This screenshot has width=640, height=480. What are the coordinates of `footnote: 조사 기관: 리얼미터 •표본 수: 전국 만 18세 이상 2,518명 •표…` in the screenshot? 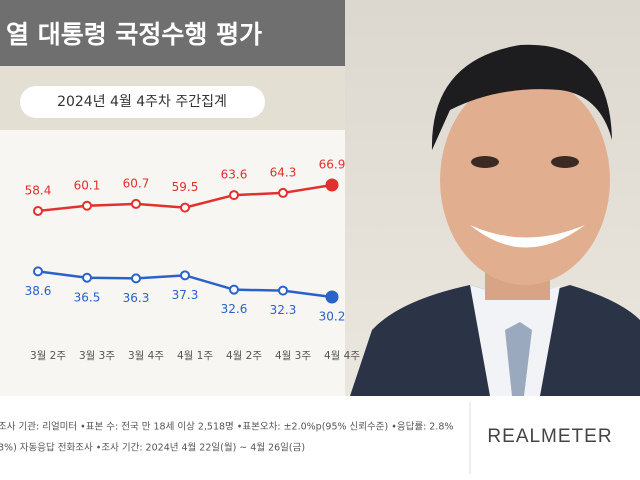 It's located at (226, 427).